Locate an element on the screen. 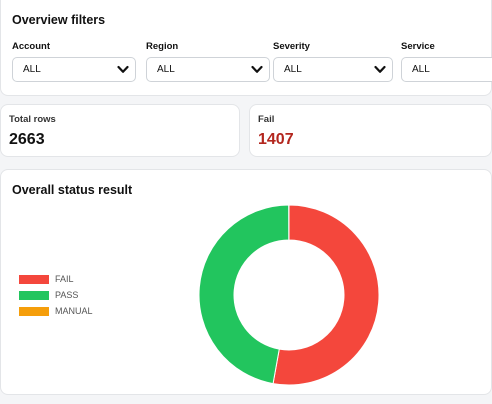 The image size is (492, 404). severity-select: ALL is located at coordinates (333, 69).